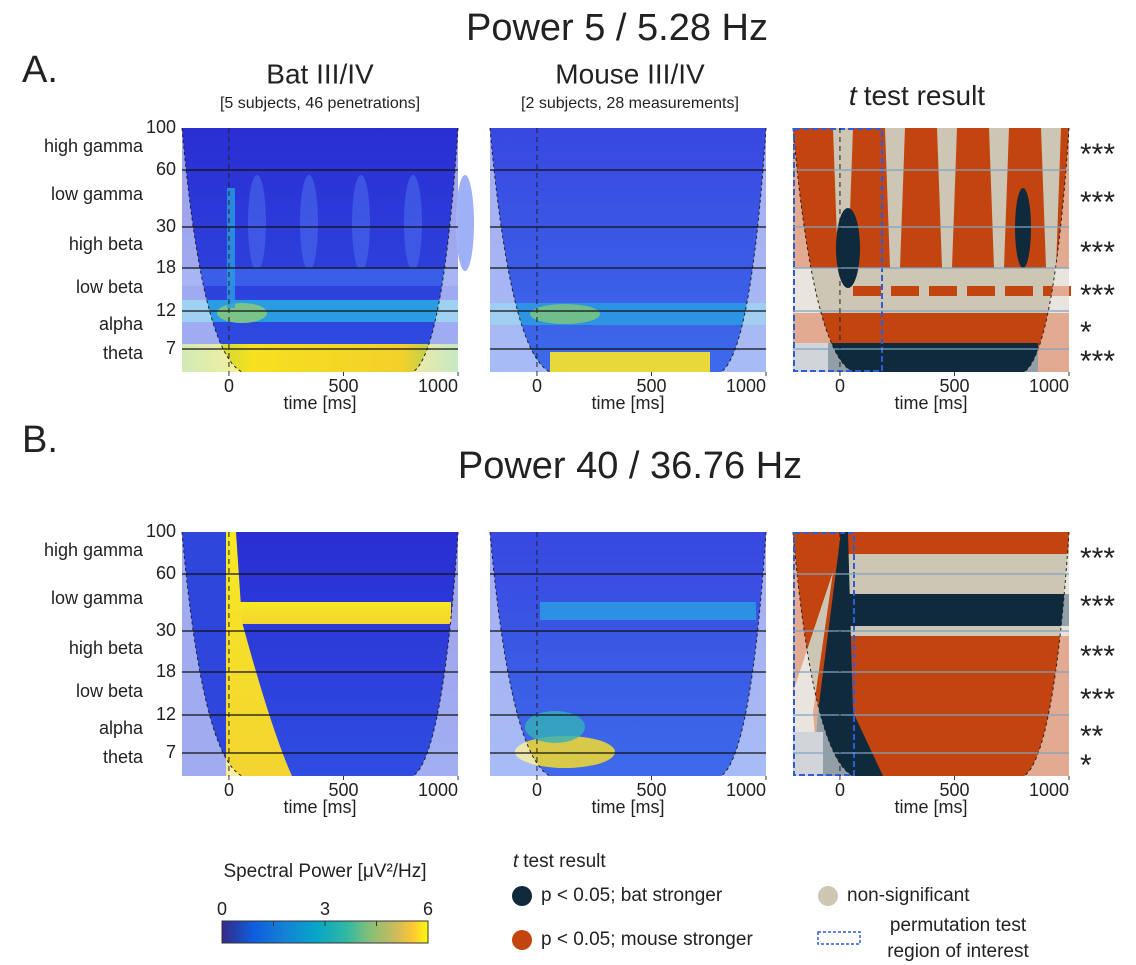  Describe the element at coordinates (325, 909) in the screenshot. I see `colorbar-tick-label: 3` at that location.